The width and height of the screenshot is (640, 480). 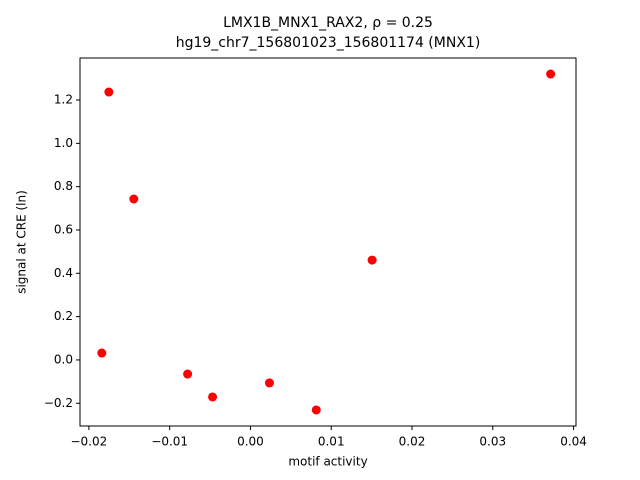 What do you see at coordinates (63, 143) in the screenshot?
I see `y-tick-label: 1.0` at bounding box center [63, 143].